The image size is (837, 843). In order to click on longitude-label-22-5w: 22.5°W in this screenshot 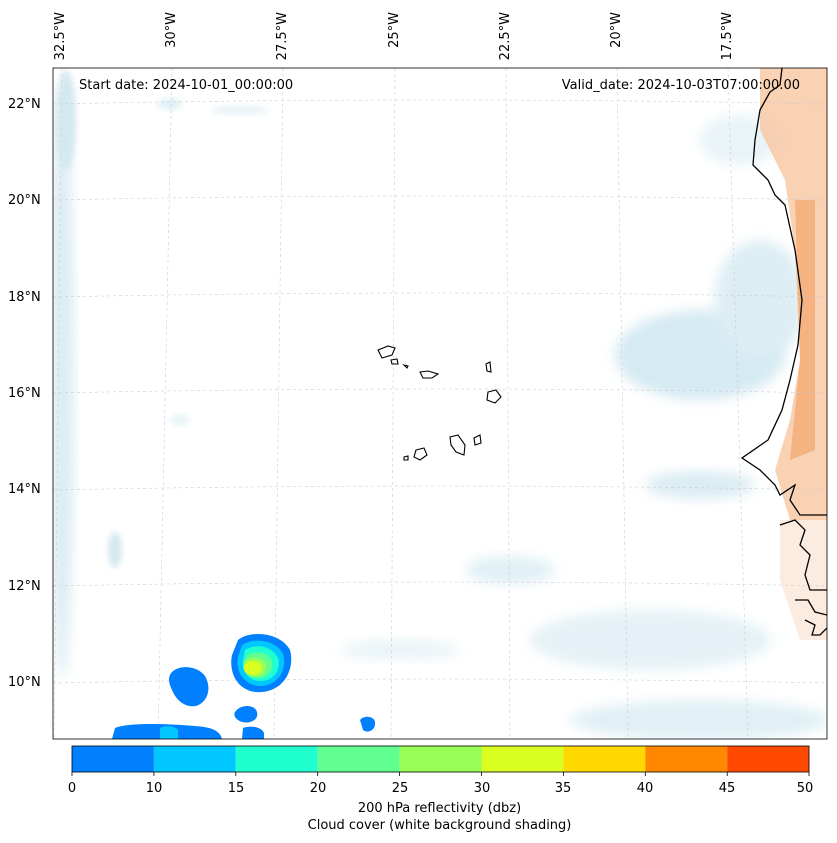, I will do `click(505, 36)`.